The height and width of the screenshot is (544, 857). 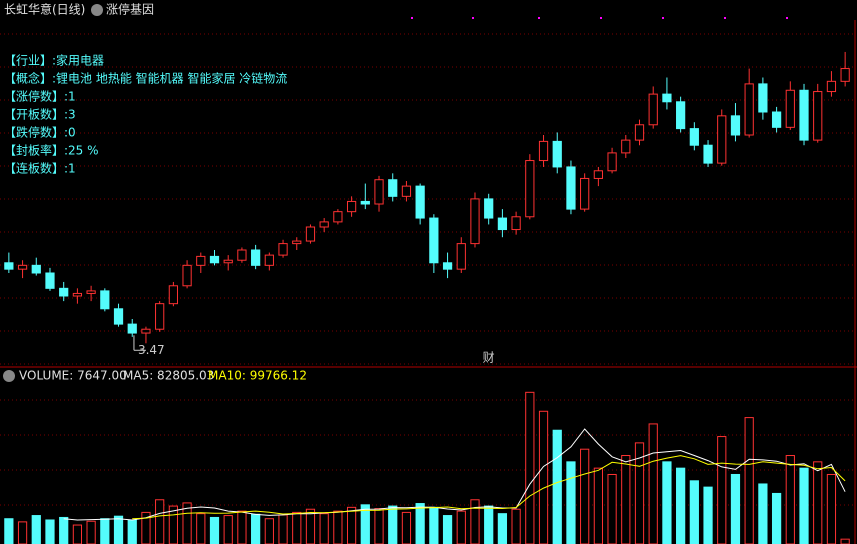 I want to click on ma10-header: MA10: 99766.12, so click(x=257, y=376).